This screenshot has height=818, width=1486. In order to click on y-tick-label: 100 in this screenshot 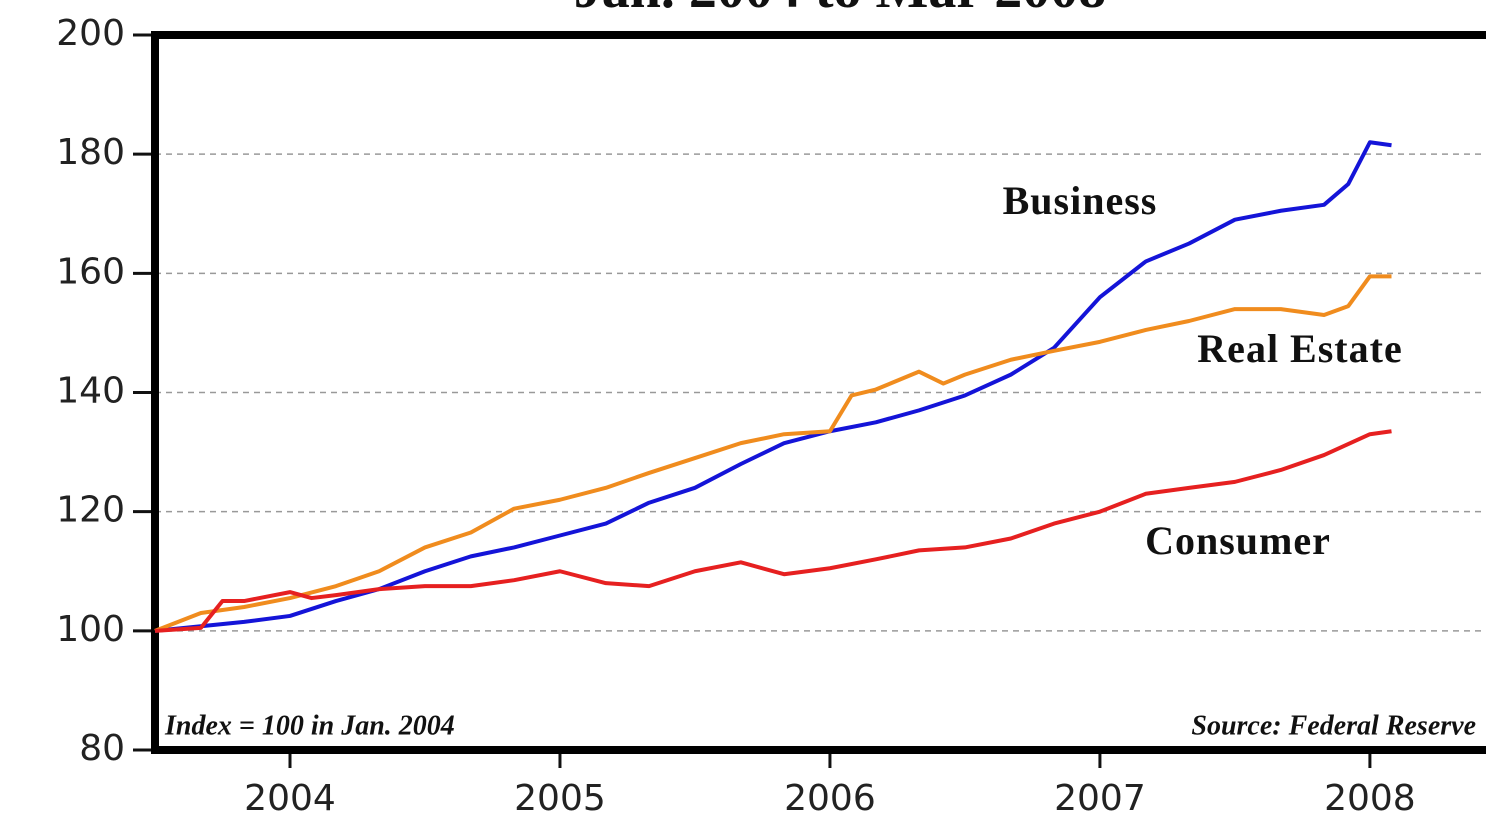, I will do `click(90, 629)`.